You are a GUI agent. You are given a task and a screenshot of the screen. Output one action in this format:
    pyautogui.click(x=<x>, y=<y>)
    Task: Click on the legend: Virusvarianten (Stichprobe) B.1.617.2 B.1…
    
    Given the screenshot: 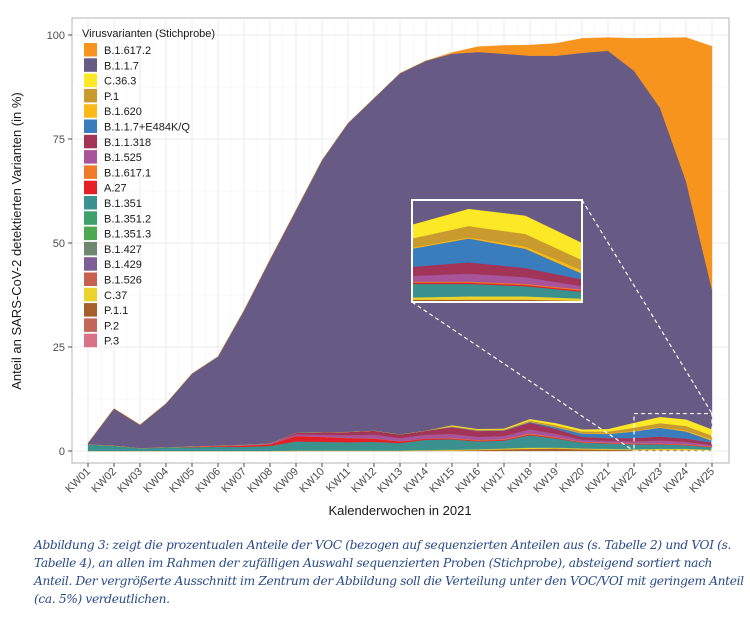 What is the action you would take?
    pyautogui.click(x=148, y=188)
    